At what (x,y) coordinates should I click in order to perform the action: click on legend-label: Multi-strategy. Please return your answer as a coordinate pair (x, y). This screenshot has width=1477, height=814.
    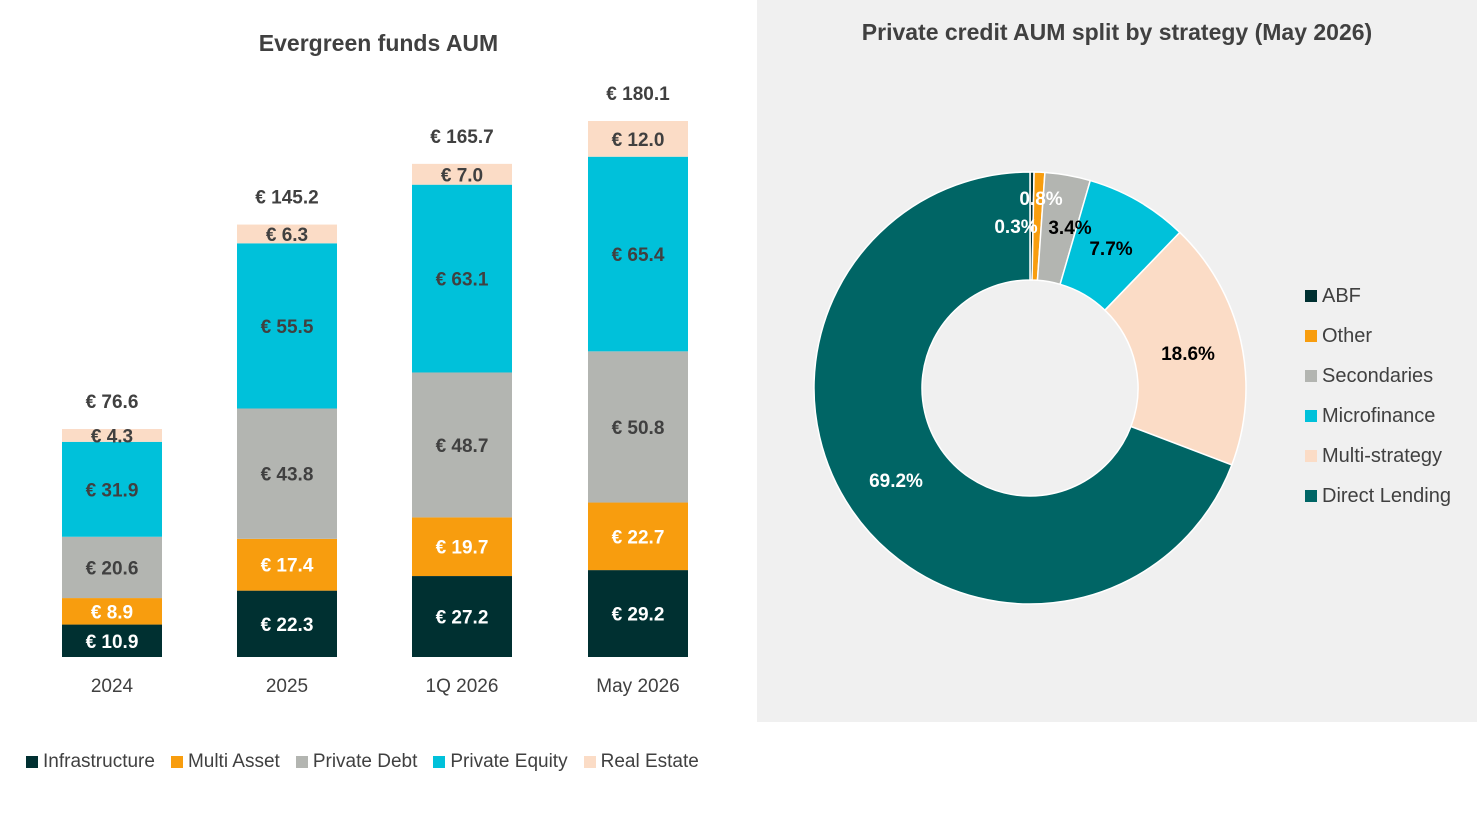
    Looking at the image, I should click on (1382, 455).